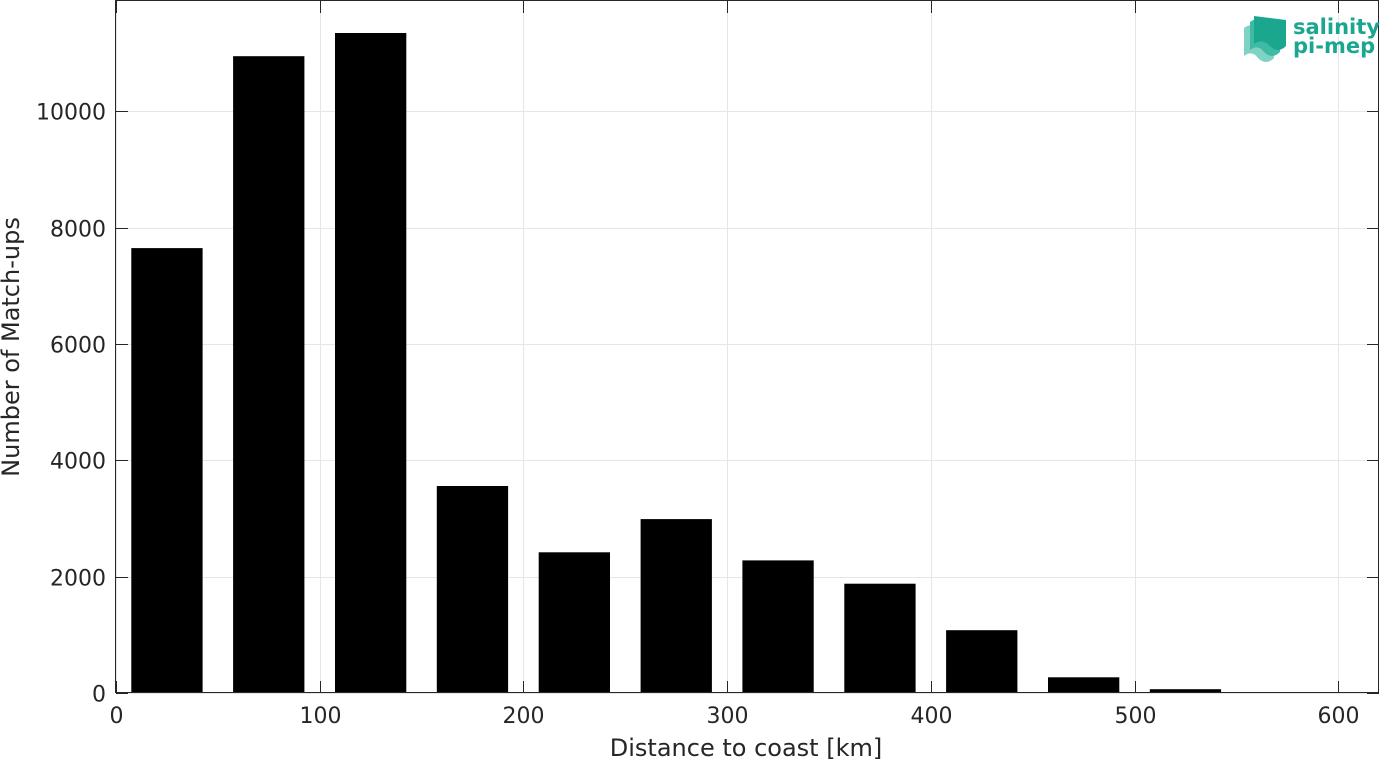 The image size is (1380, 761). What do you see at coordinates (1136, 716) in the screenshot?
I see `x-tick-label: 500` at bounding box center [1136, 716].